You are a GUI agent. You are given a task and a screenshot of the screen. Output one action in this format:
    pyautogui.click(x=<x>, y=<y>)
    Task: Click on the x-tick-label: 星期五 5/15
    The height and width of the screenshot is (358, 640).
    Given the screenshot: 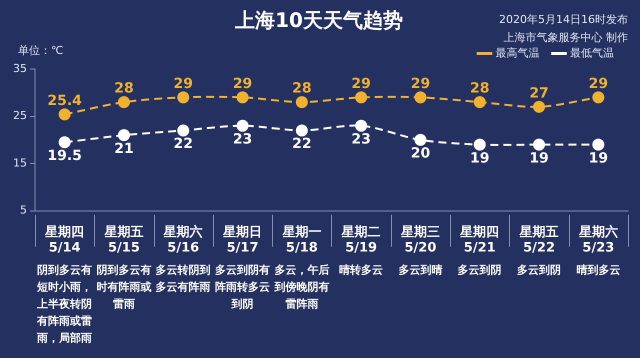 What is the action you would take?
    pyautogui.click(x=123, y=240)
    